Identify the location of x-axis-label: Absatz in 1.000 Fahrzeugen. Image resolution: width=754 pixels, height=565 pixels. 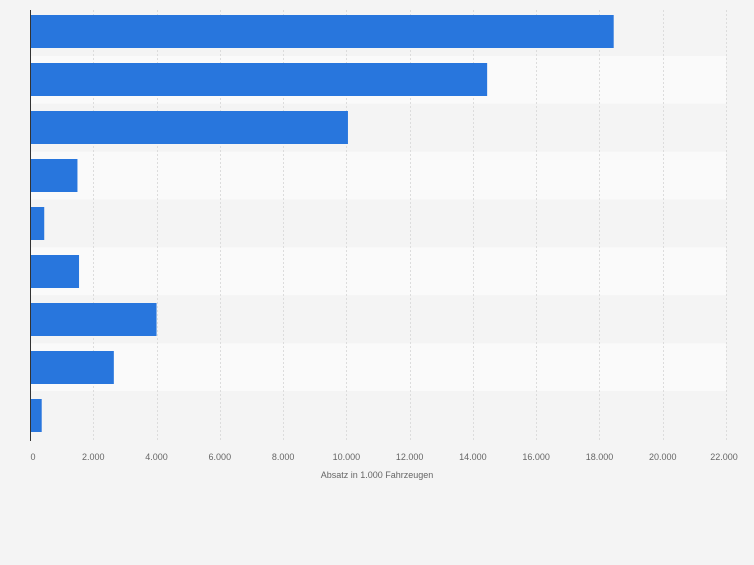
(377, 475).